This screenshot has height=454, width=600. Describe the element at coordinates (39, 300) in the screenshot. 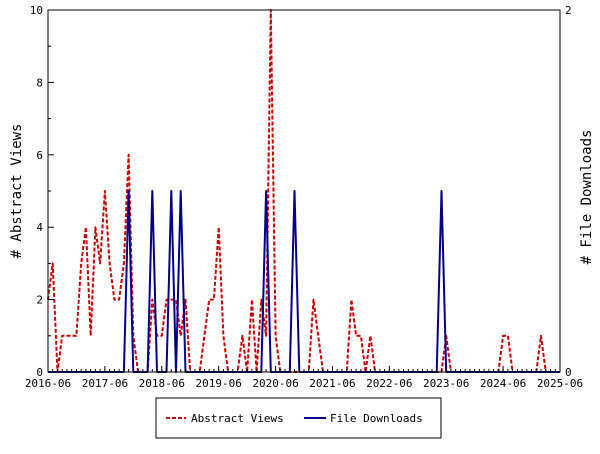

I see `y-left-tick-label: 2` at that location.